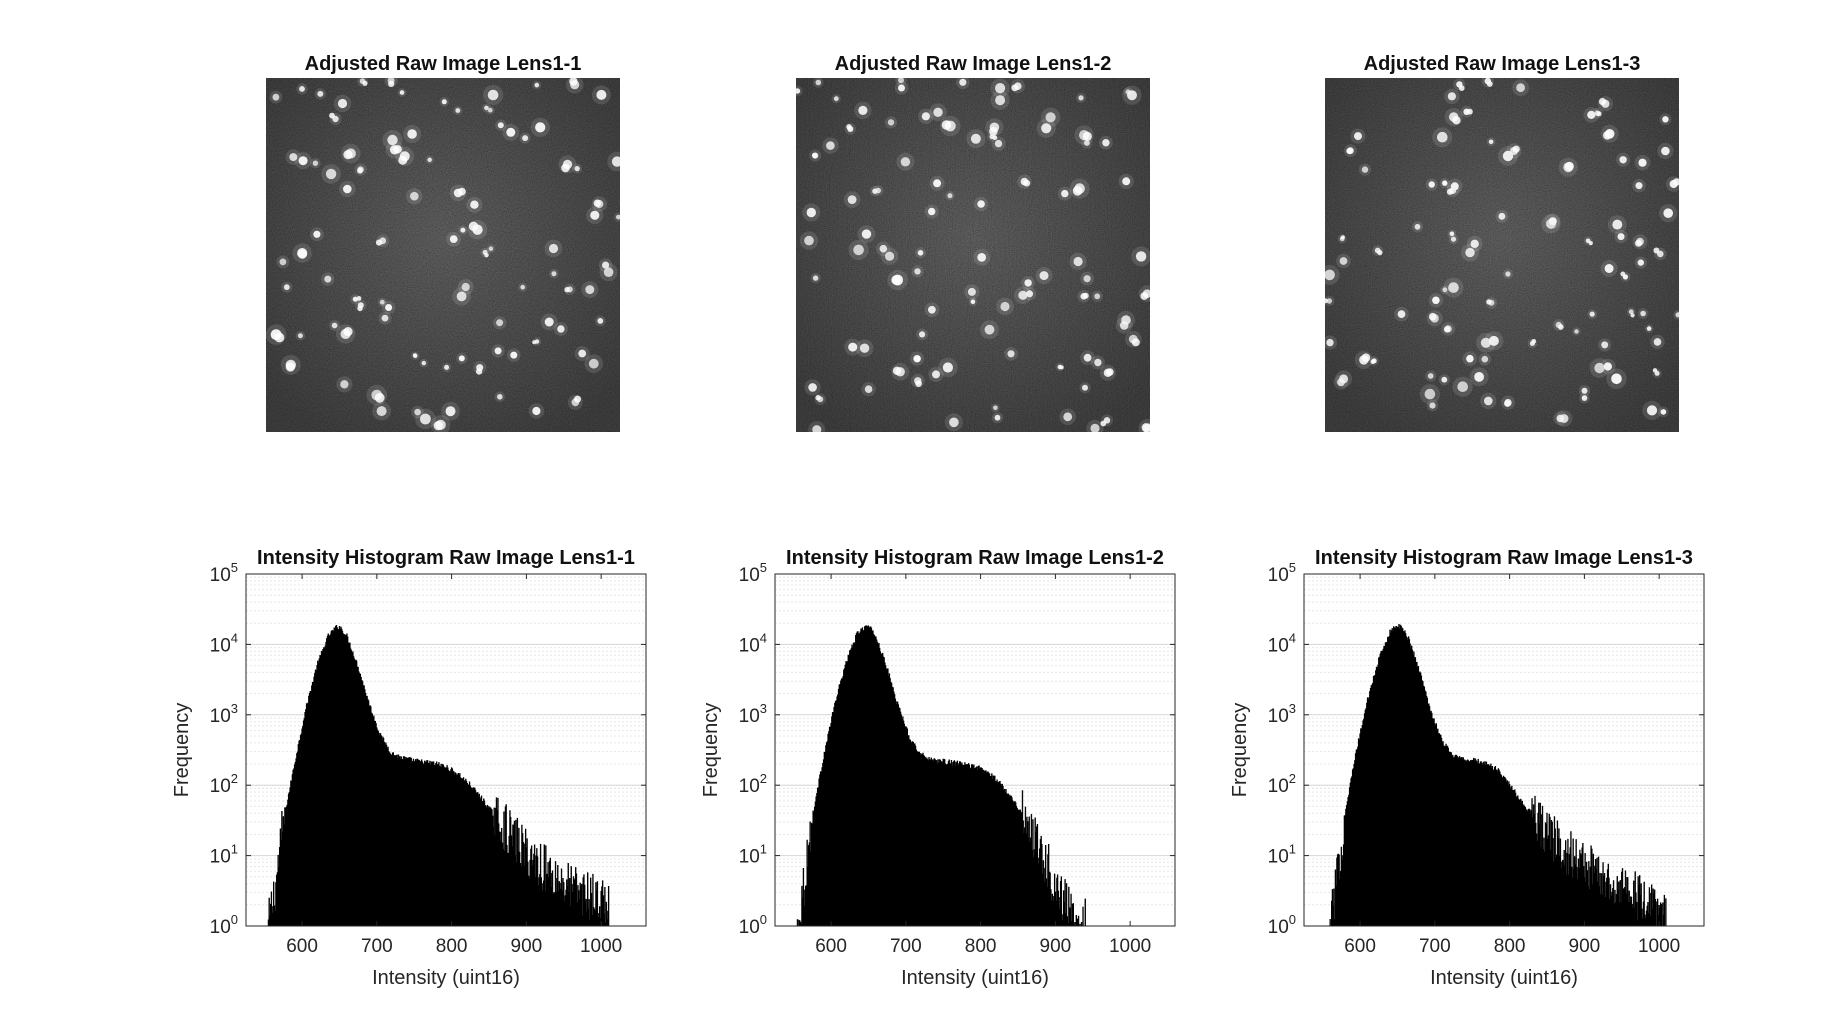 The width and height of the screenshot is (1846, 1024). Describe the element at coordinates (983, 765) in the screenshot. I see `x-axis-ticks: 600 700 800 900 1000` at that location.